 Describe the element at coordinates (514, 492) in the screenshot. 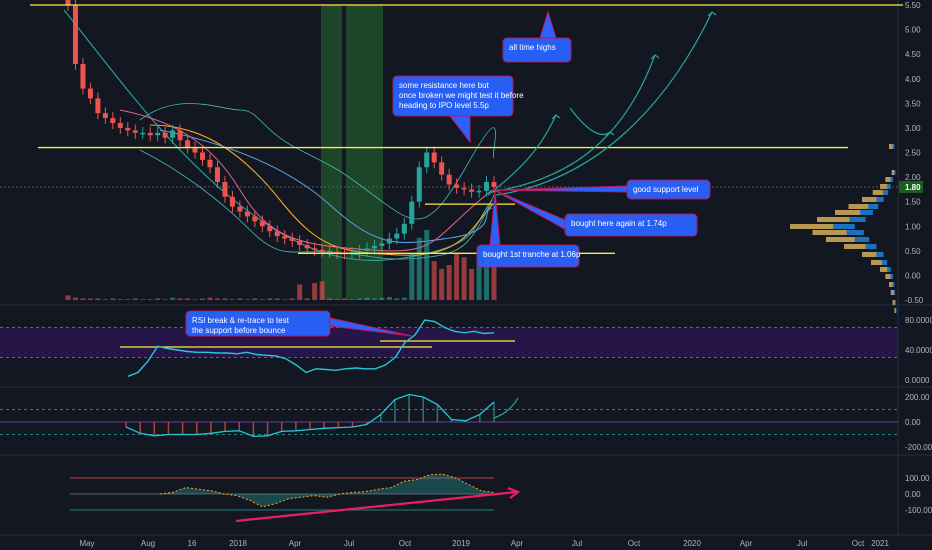

I see `divergence-arrow-head` at that location.